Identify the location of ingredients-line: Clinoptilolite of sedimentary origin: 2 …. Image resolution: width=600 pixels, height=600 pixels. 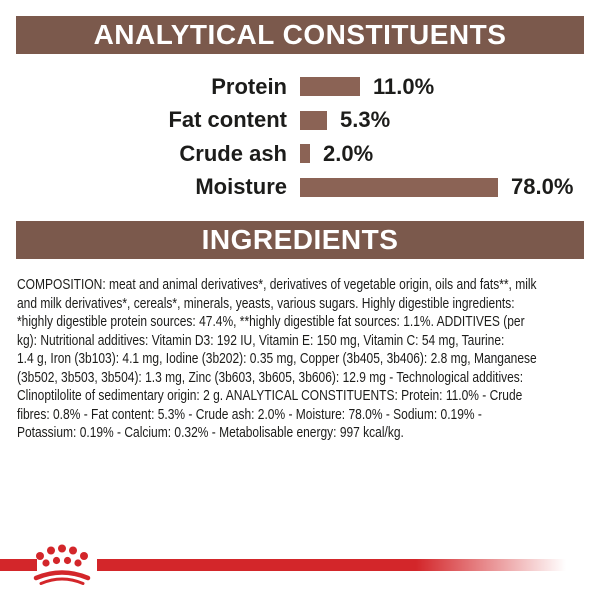
(270, 395).